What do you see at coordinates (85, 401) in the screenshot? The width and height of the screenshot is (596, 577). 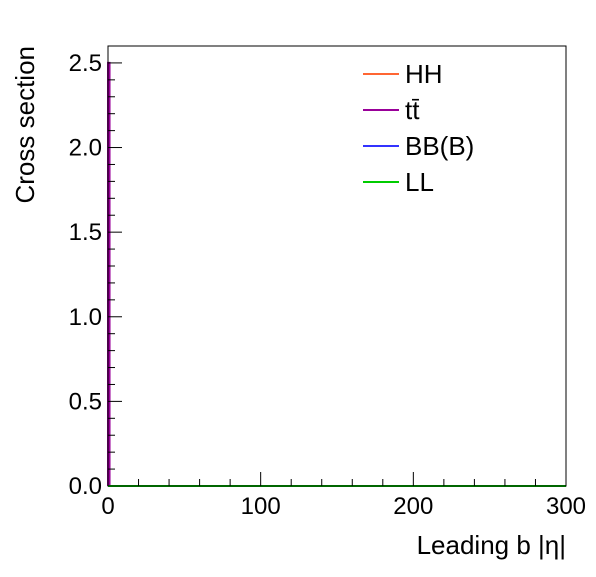 I see `y-tick-label: 0.5` at bounding box center [85, 401].